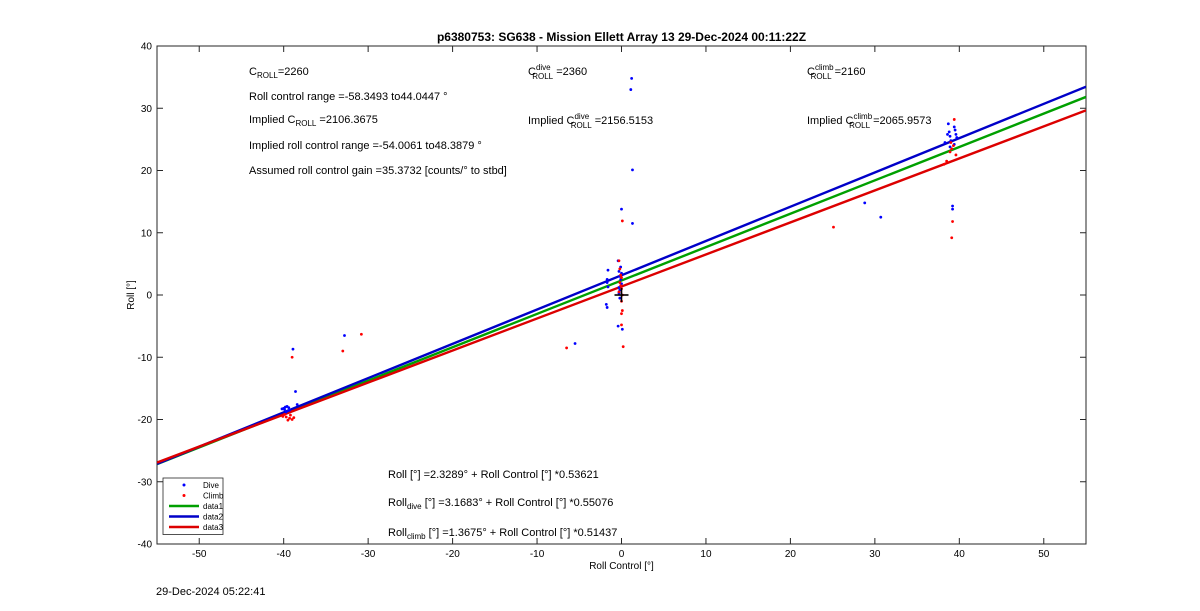 The image size is (1200, 611). What do you see at coordinates (149, 296) in the screenshot?
I see `y-tick-label: 0` at bounding box center [149, 296].